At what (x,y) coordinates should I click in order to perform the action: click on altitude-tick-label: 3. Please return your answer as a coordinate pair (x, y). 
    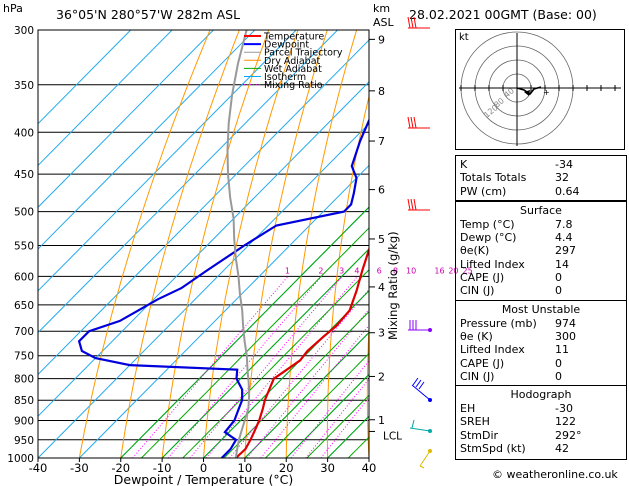
    Looking at the image, I should click on (381, 333).